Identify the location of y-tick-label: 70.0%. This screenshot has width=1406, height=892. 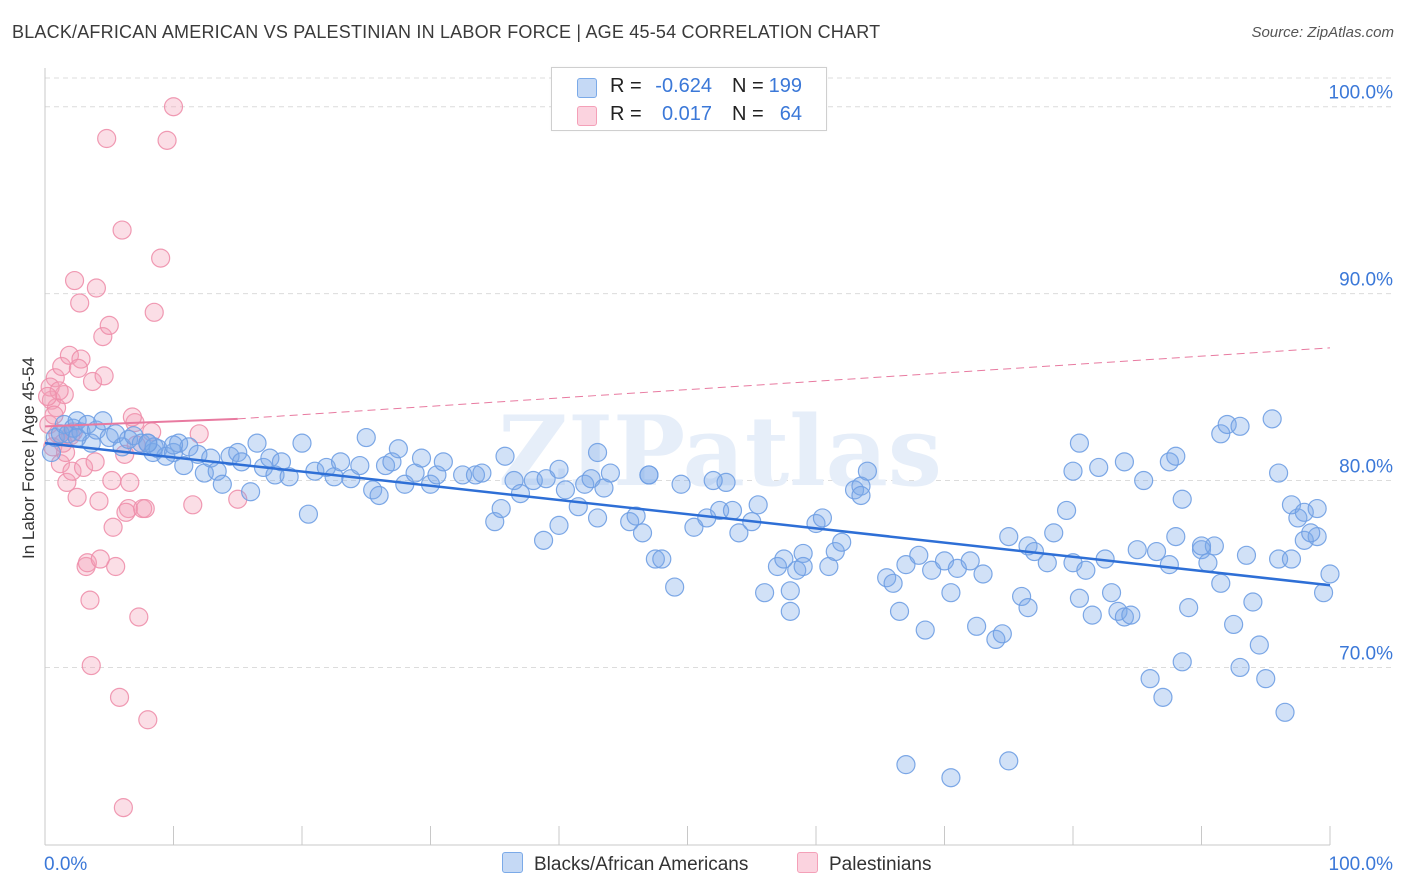
(1366, 653).